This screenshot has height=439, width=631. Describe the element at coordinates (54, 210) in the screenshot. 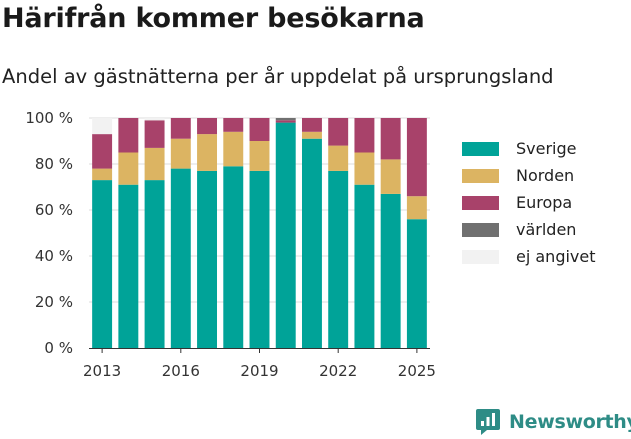

I see `y-tick-label: 60 %` at that location.